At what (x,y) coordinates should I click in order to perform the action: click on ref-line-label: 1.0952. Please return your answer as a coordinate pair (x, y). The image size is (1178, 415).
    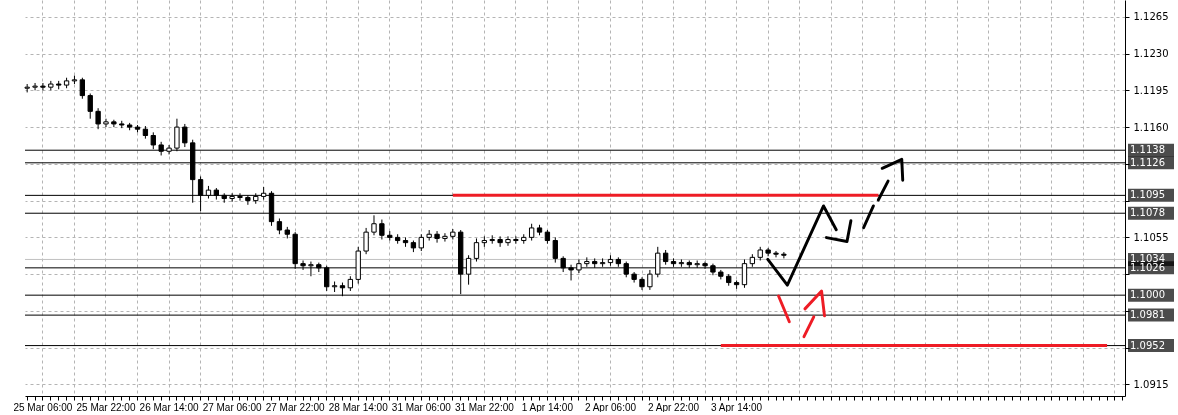
    Looking at the image, I should click on (1147, 345).